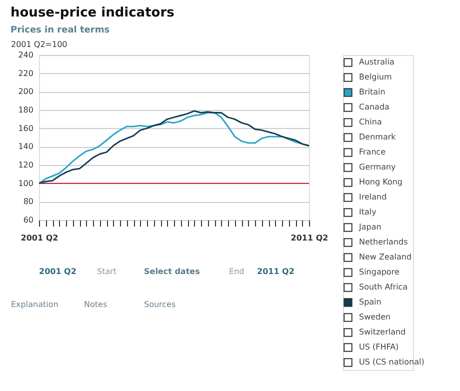 The height and width of the screenshot is (391, 460). I want to click on legend-label: Britain, so click(372, 92).